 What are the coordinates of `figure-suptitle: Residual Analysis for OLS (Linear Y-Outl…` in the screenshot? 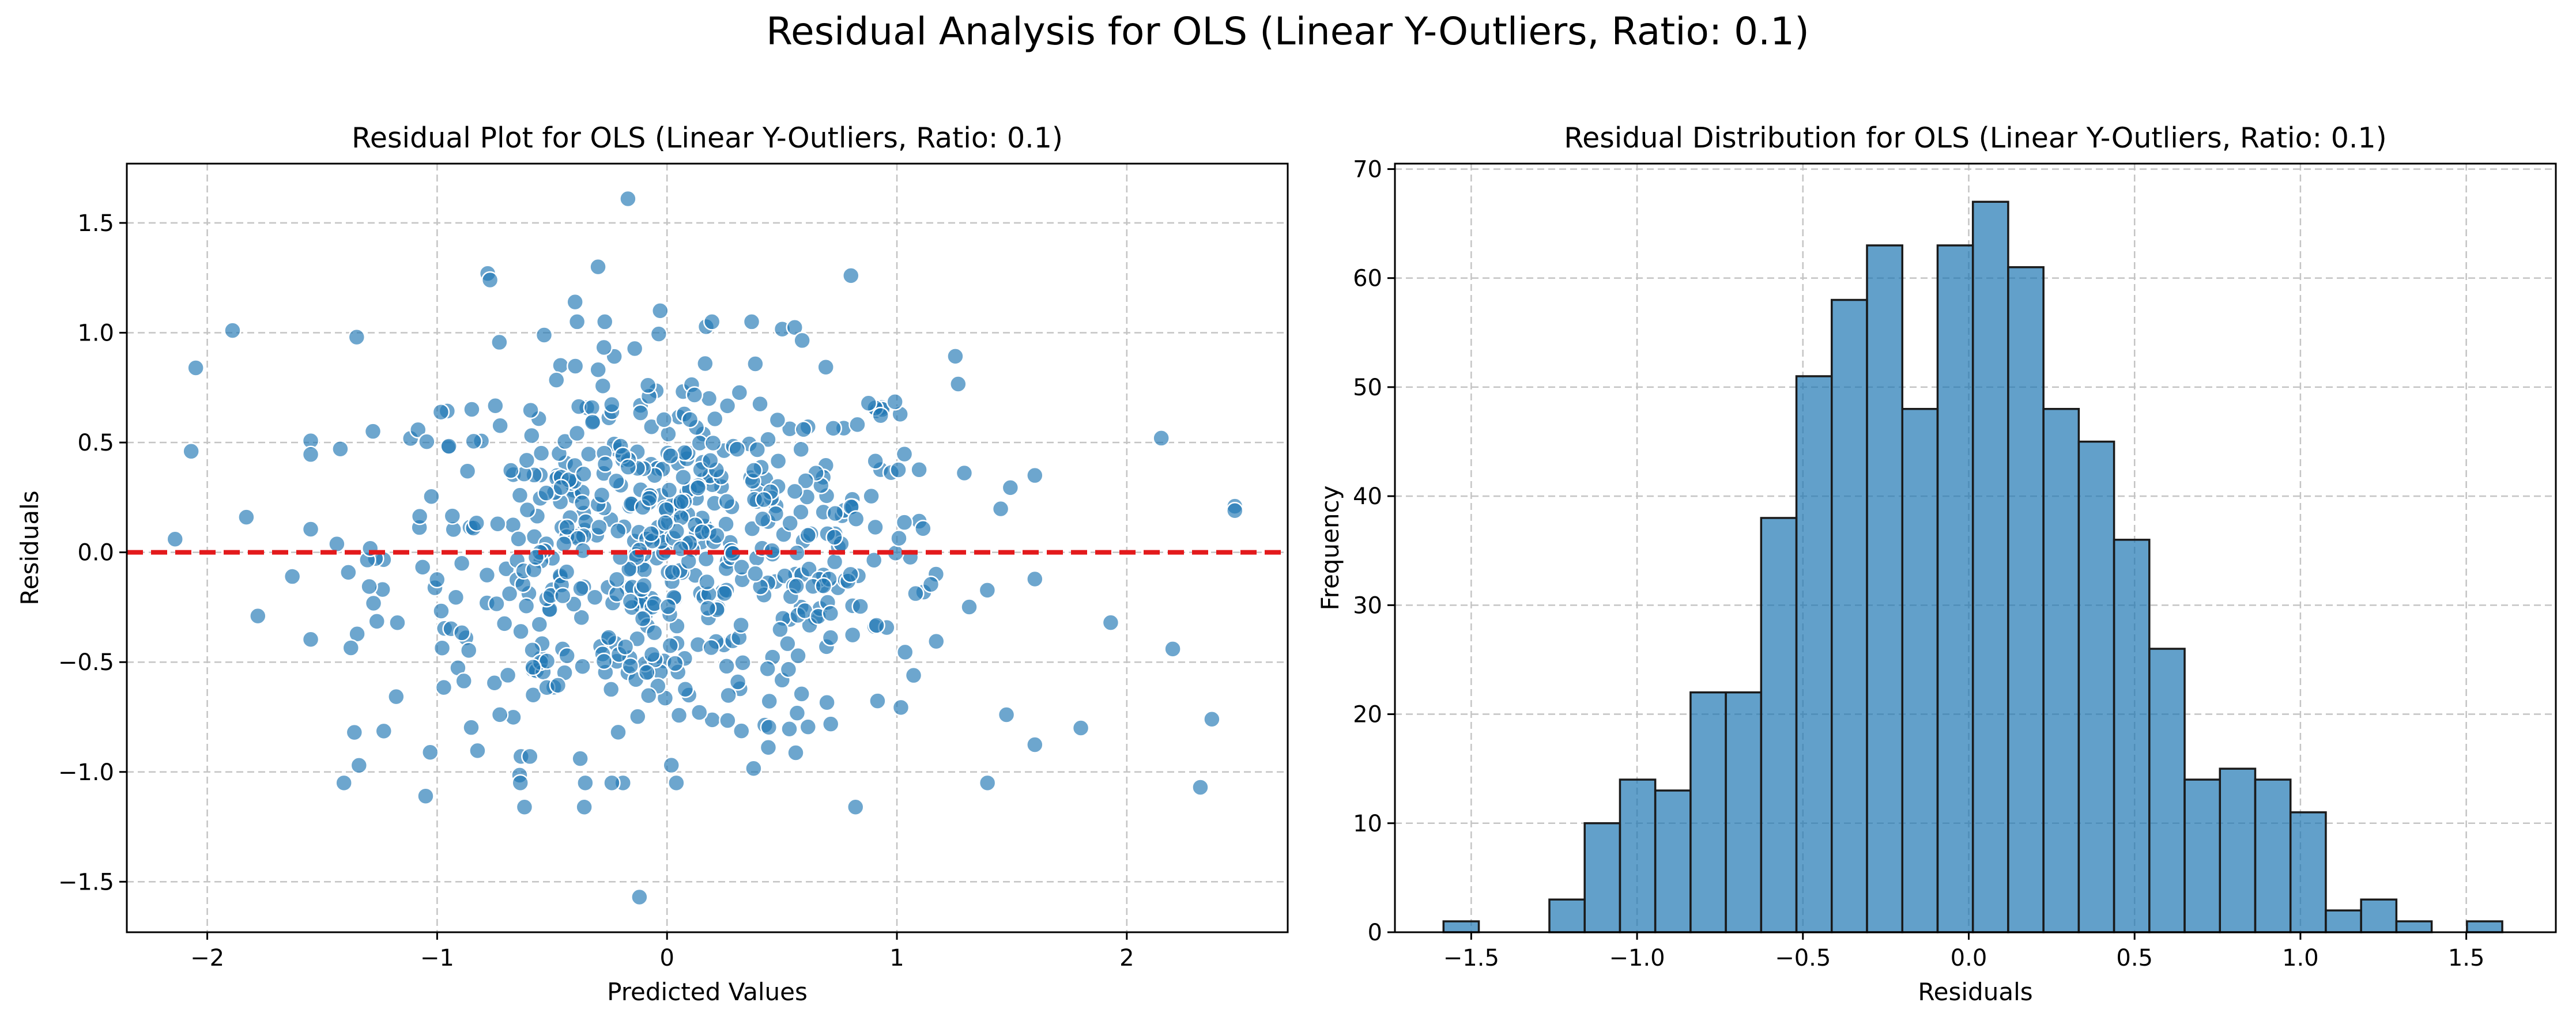 It's located at (1287, 31).